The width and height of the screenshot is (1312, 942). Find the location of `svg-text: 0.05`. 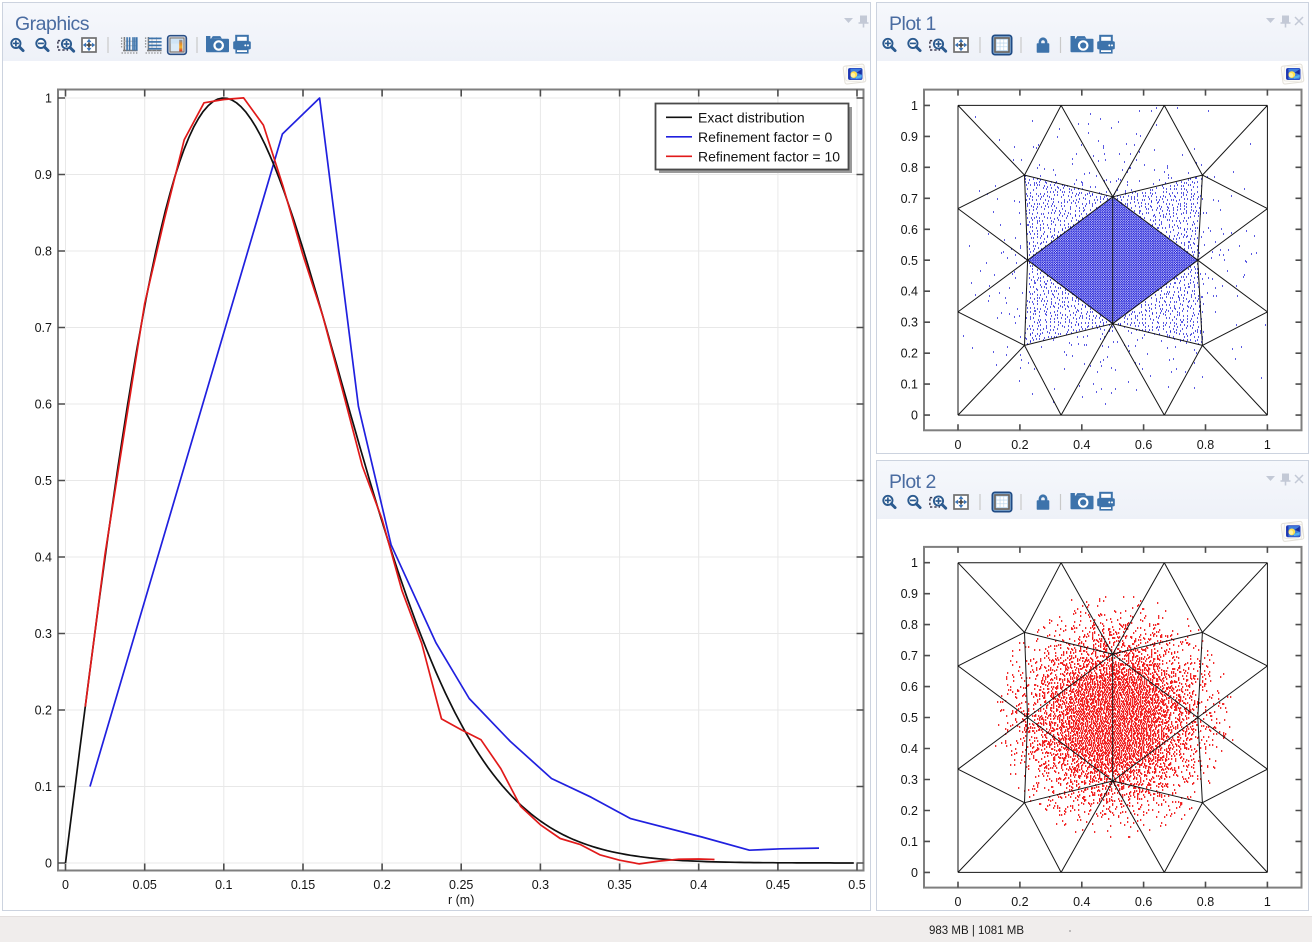

svg-text: 0.05 is located at coordinates (145, 885).